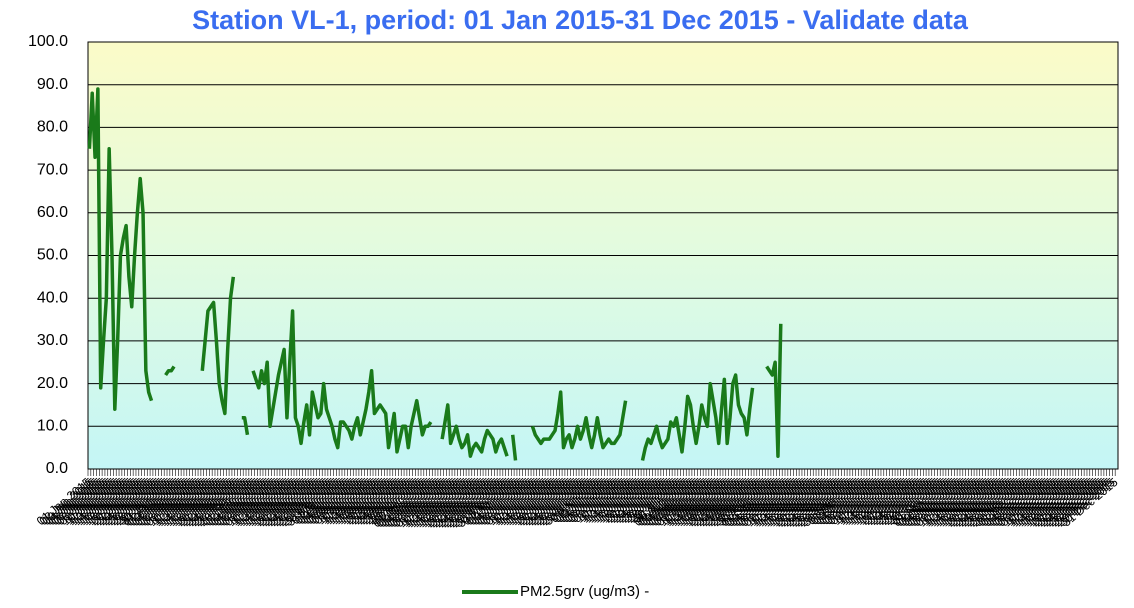 Image resolution: width=1134 pixels, height=608 pixels. Describe the element at coordinates (52, 84) in the screenshot. I see `y-tick-label: 90.0` at that location.